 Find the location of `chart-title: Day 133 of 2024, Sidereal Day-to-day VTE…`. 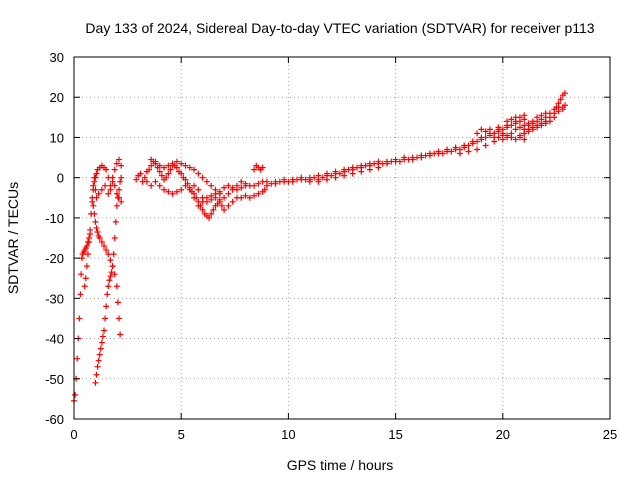

chart-title: Day 133 of 2024, Sidereal Day-to-day VTE… is located at coordinates (339, 28).